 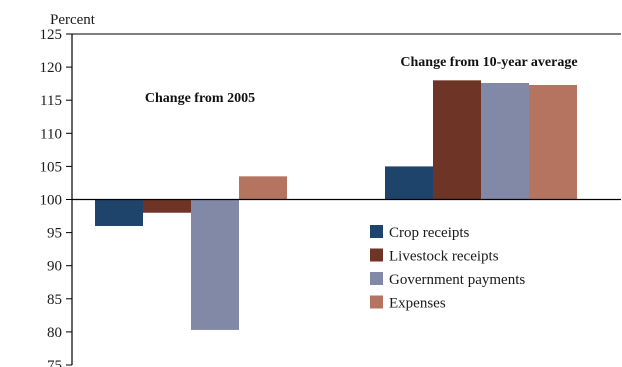 I want to click on legend-label-crop-receipts: Crop receipts, so click(x=429, y=233).